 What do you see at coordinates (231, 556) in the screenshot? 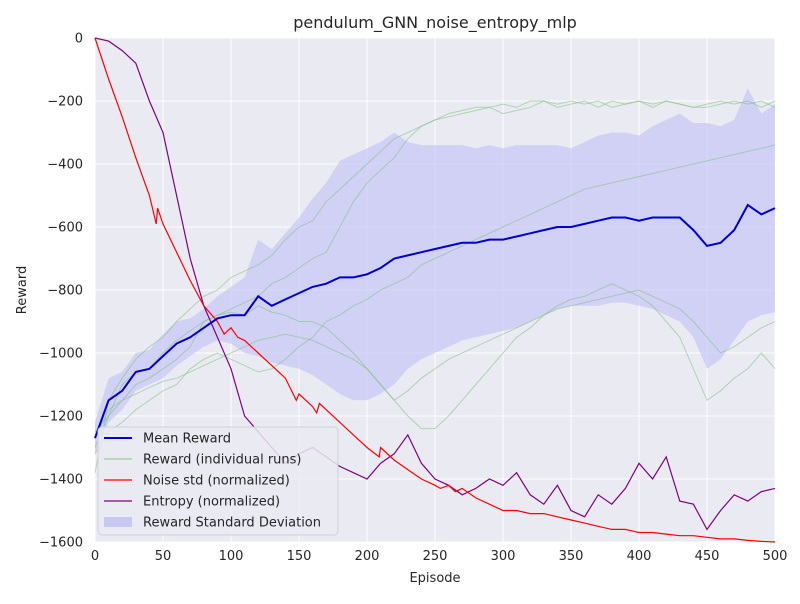
I see `x-tick-label: 100` at bounding box center [231, 556].